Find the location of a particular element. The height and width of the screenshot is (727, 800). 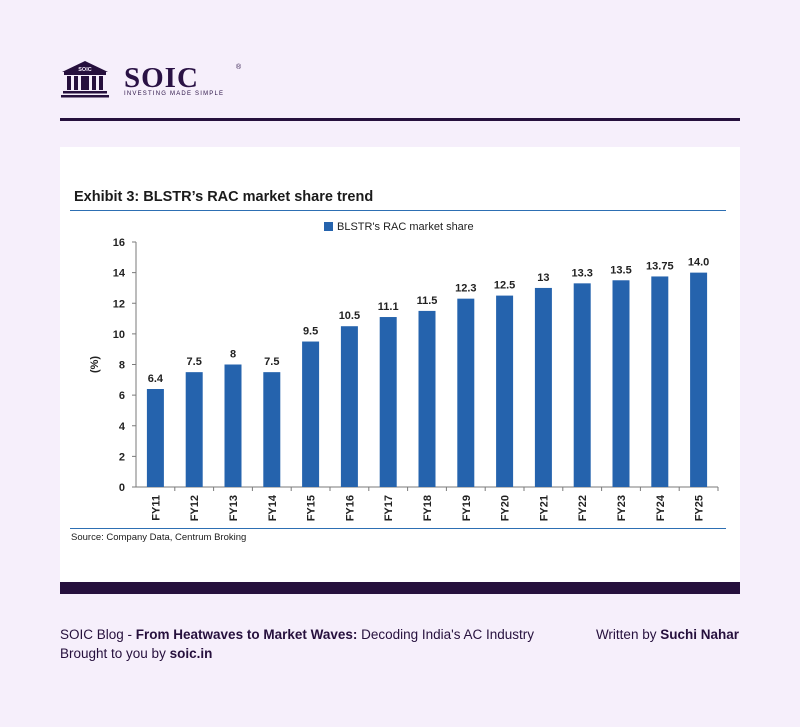

y-tick-label: 12 is located at coordinates (119, 304).